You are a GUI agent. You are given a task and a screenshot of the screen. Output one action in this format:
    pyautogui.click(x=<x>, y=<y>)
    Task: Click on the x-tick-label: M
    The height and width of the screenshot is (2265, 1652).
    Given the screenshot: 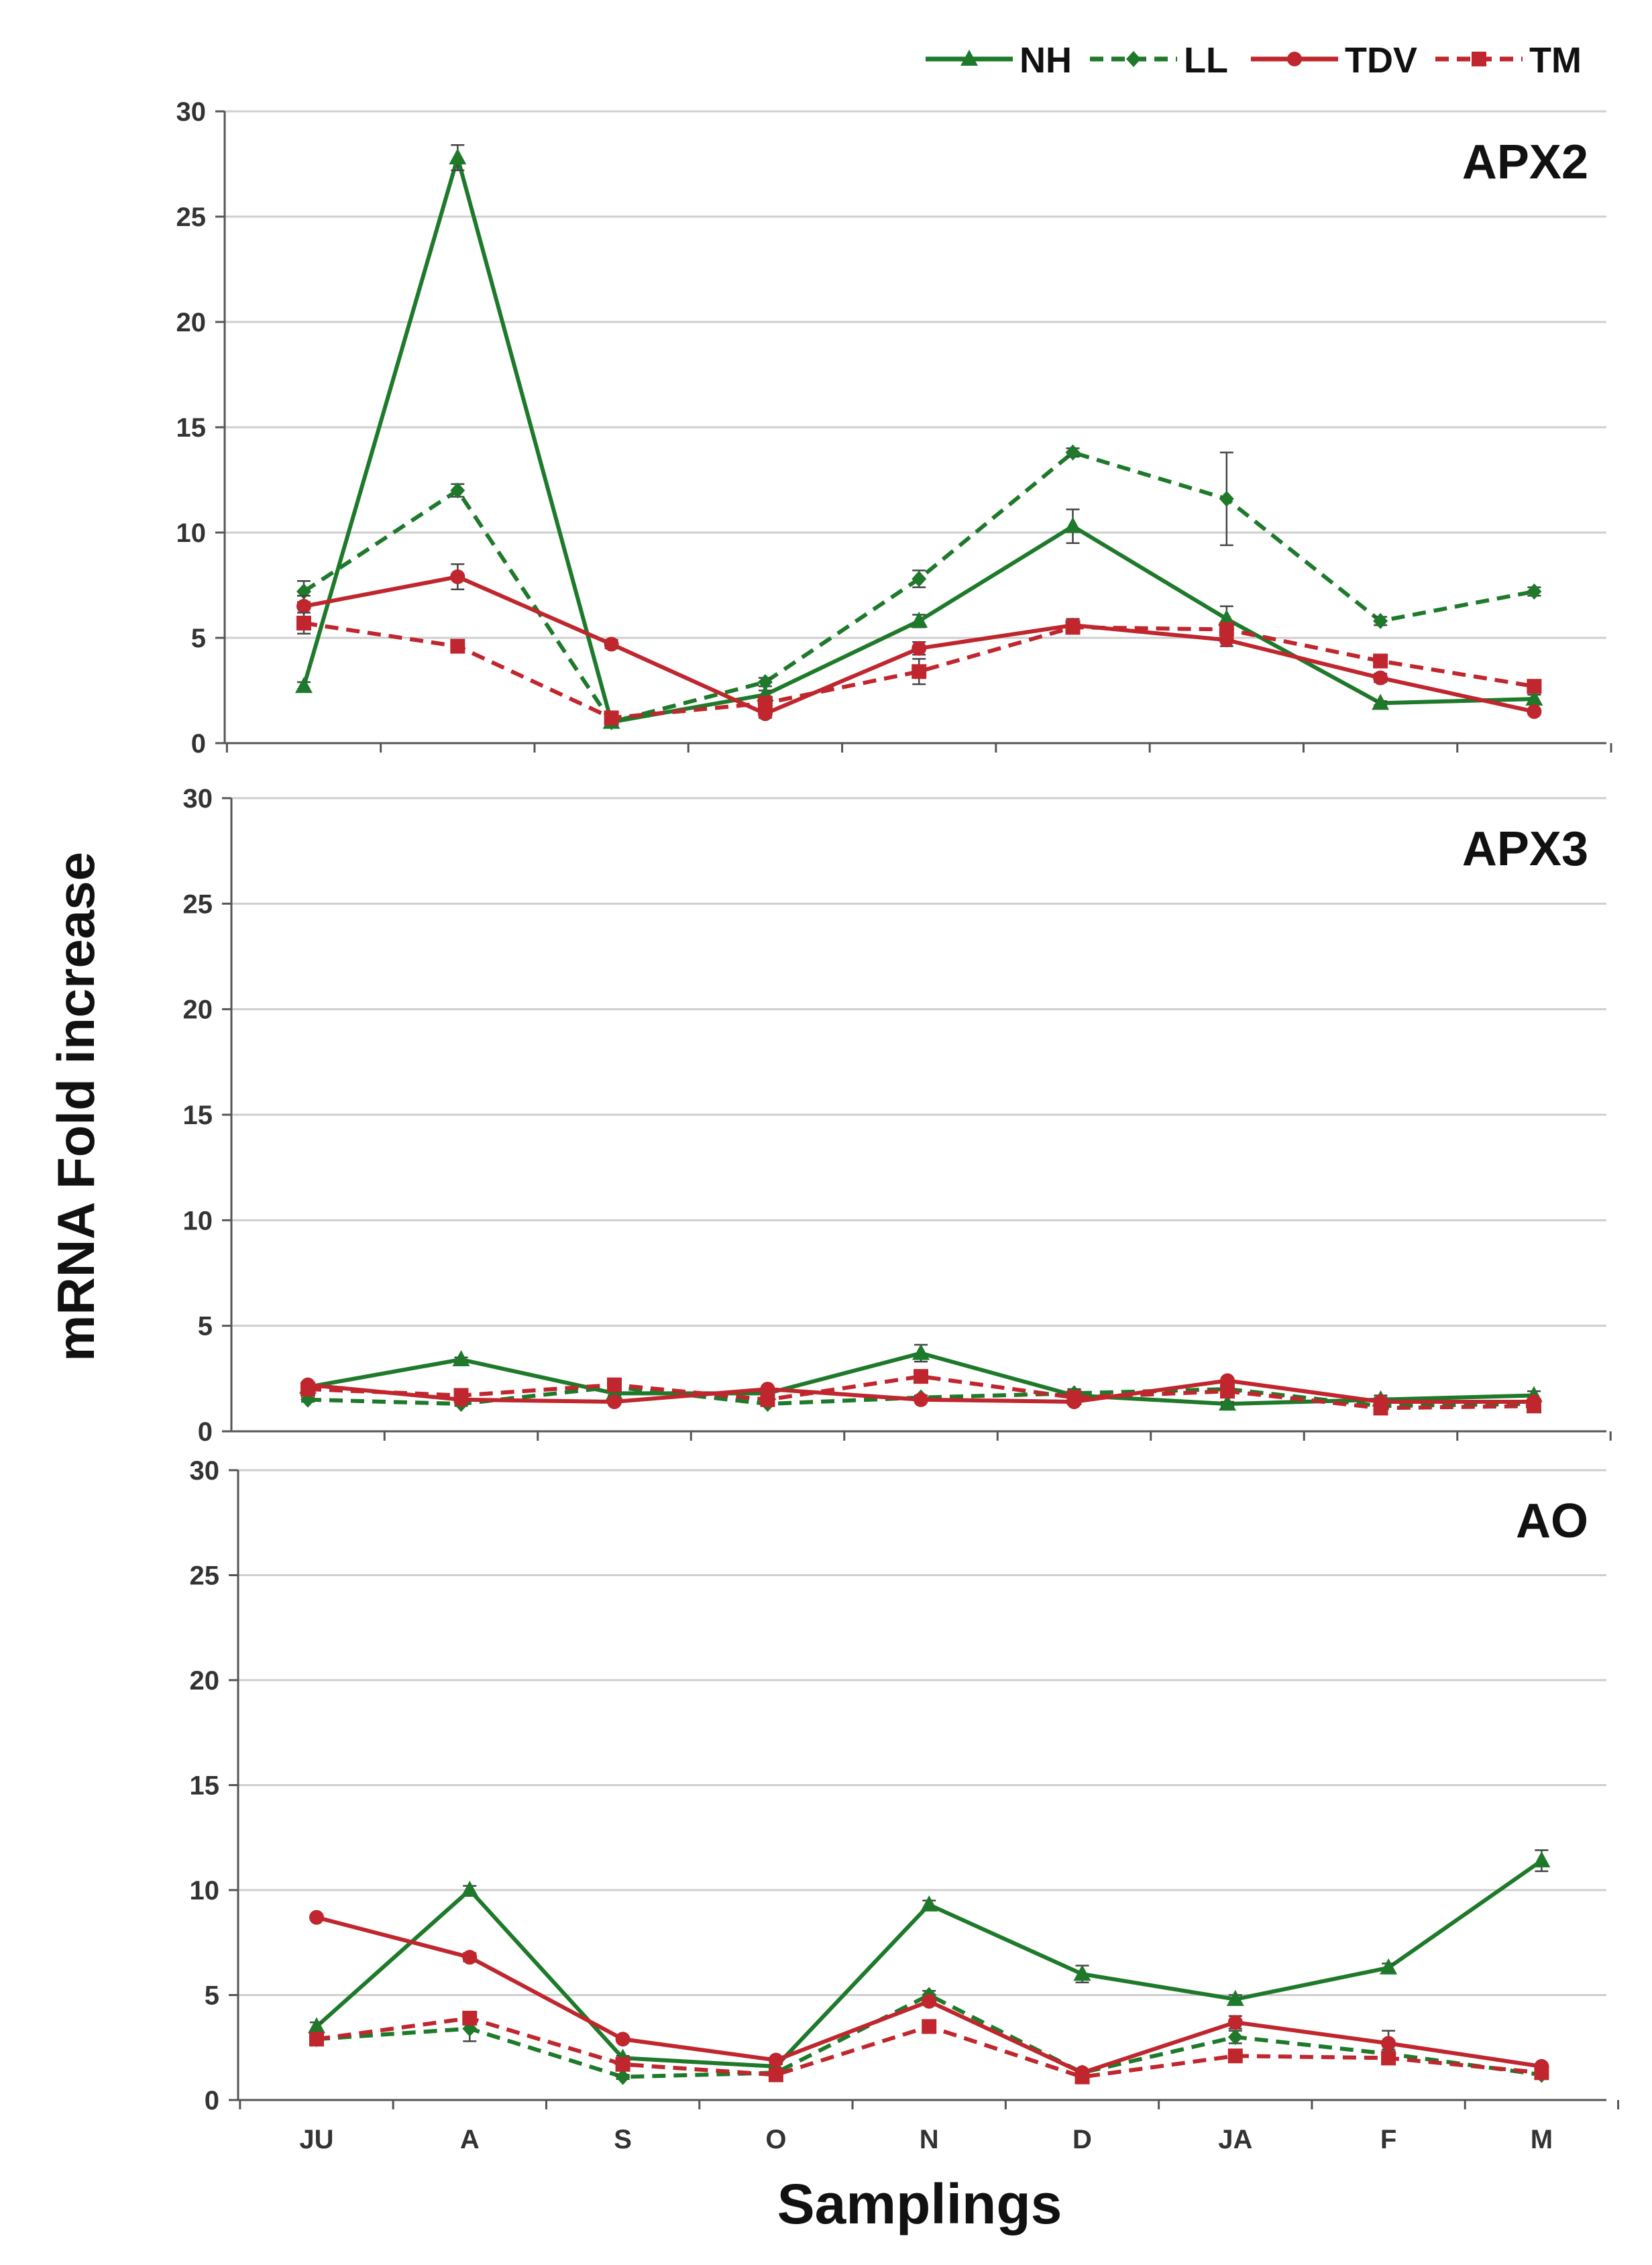 What is the action you would take?
    pyautogui.click(x=1542, y=2139)
    